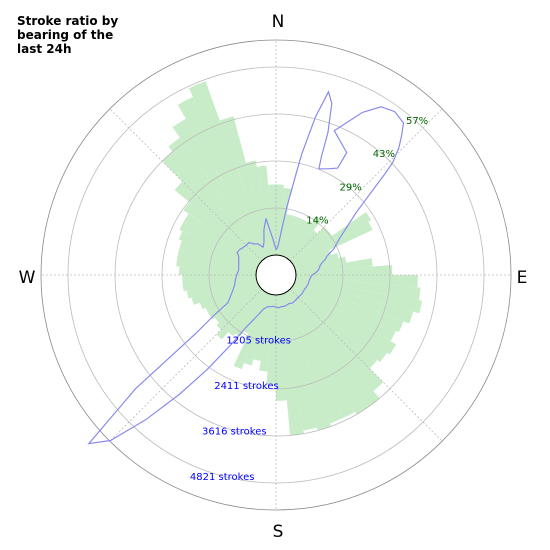 The height and width of the screenshot is (550, 550). I want to click on center-hole, so click(276, 275).